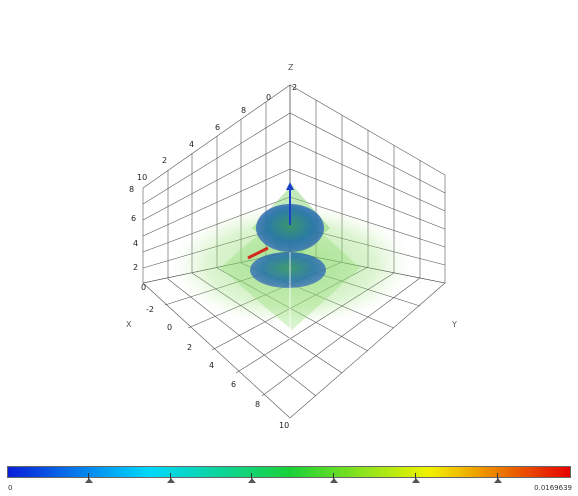 This screenshot has height=496, width=578. I want to click on x-tick: 10, so click(284, 425).